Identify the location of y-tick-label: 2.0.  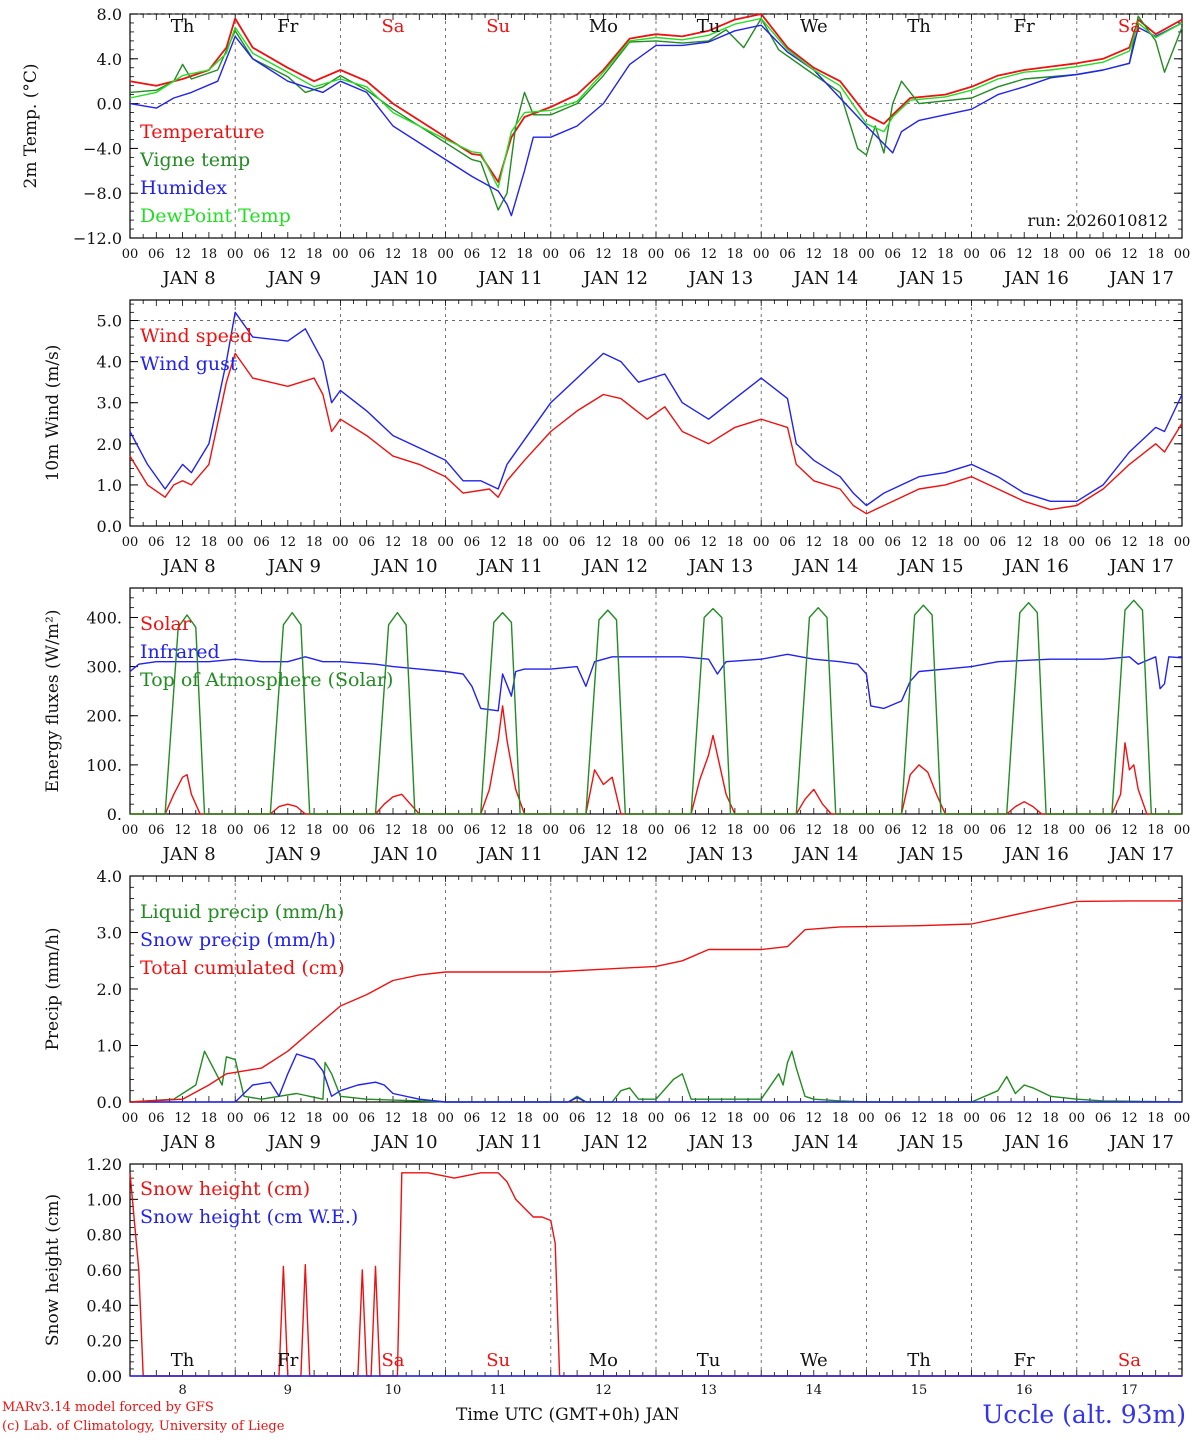
(109, 444).